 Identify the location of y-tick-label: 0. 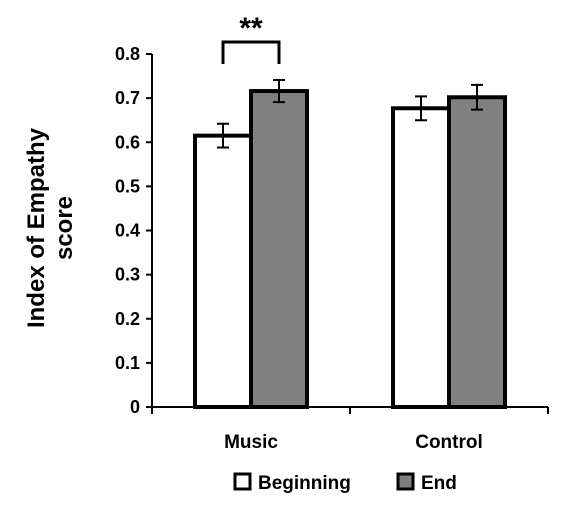
(135, 407).